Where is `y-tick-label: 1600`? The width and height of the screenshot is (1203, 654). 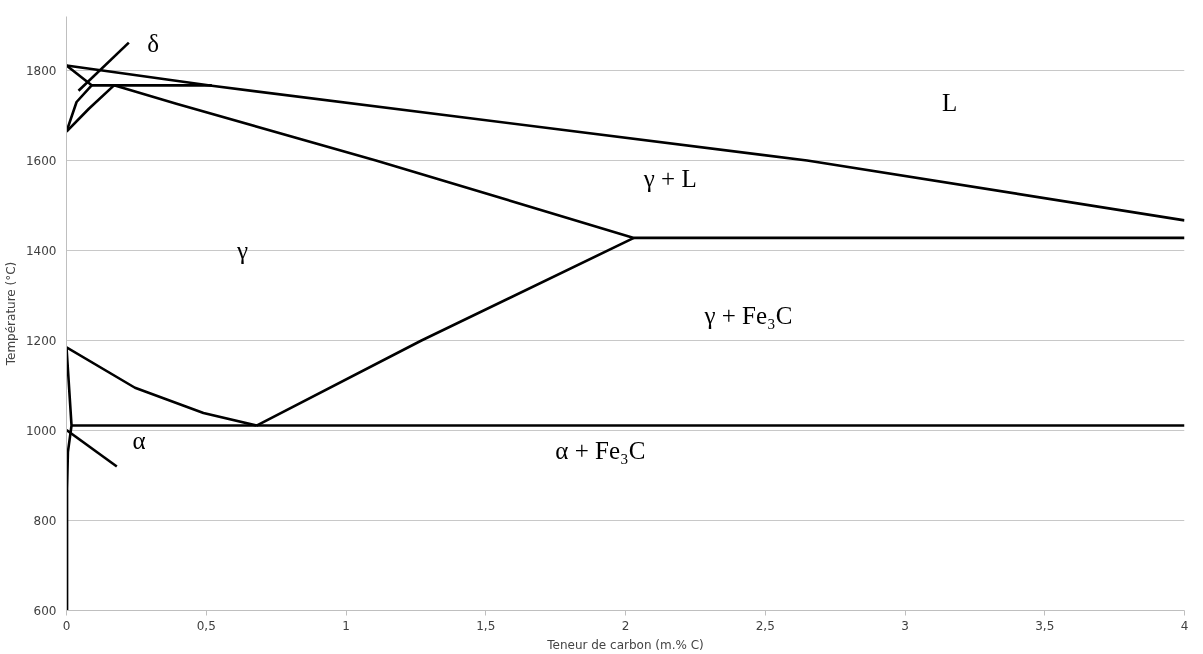 y-tick-label: 1600 is located at coordinates (41, 161).